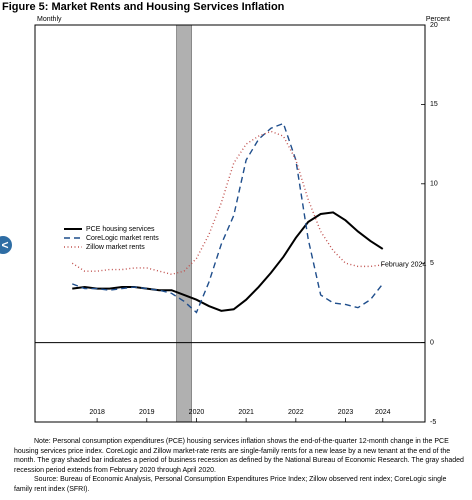 The width and height of the screenshot is (472, 500). I want to click on left-label: Monthly, so click(49, 19).